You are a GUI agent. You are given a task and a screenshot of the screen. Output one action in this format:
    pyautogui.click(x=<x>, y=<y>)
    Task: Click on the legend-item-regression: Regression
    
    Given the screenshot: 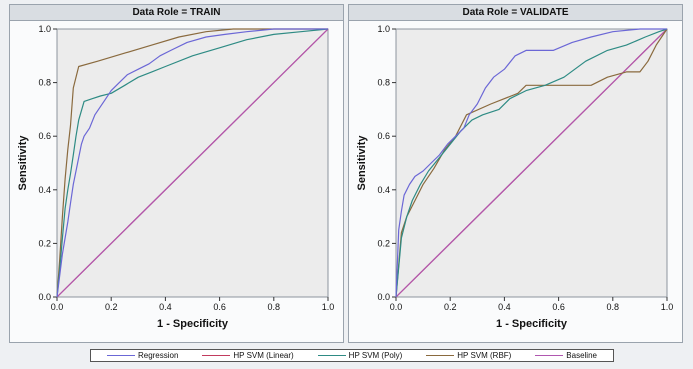 What is the action you would take?
    pyautogui.click(x=142, y=355)
    